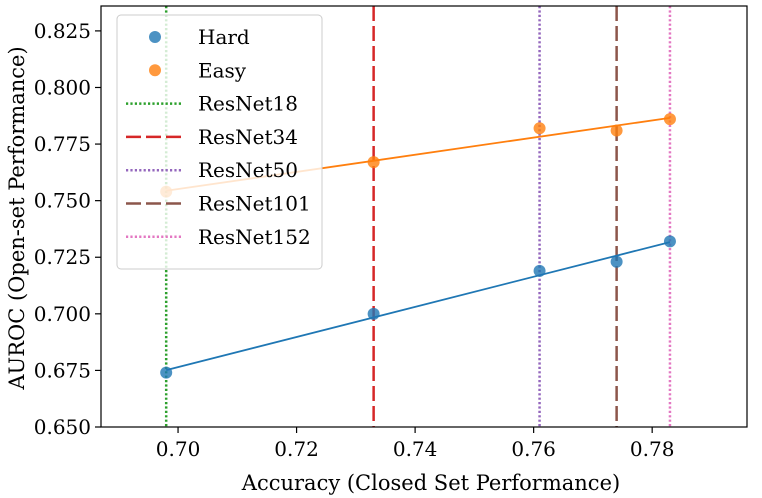 This screenshot has width=762, height=498. What do you see at coordinates (155, 37) in the screenshot?
I see `legend-marker-hard` at bounding box center [155, 37].